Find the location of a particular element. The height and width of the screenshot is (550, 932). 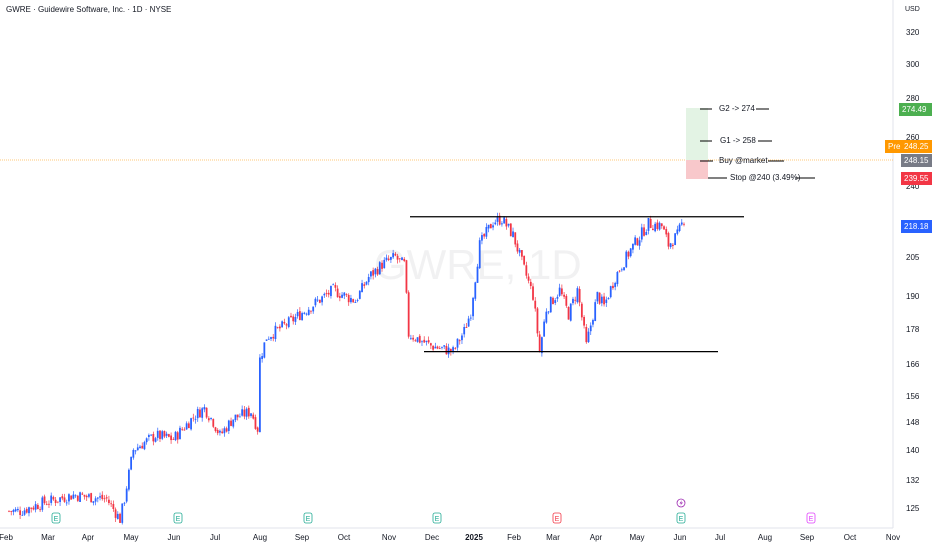

g1-annotation: G1 -> 258 is located at coordinates (738, 140).